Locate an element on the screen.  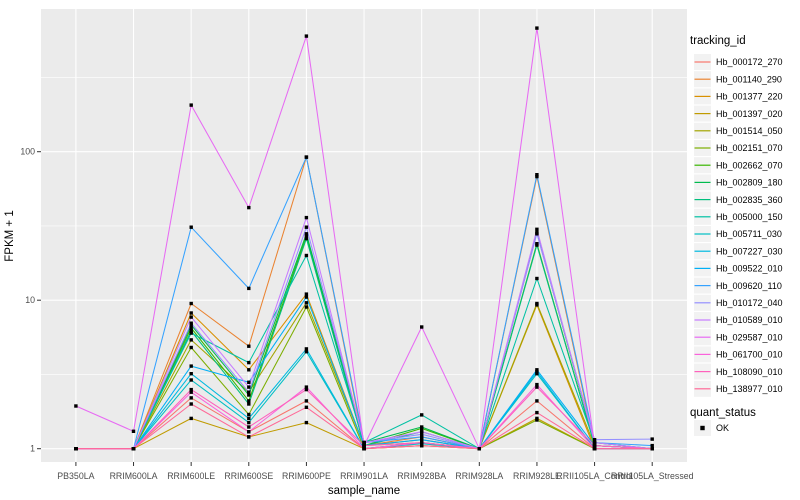
legend-item-label: Hb_001140_290 is located at coordinates (749, 79).